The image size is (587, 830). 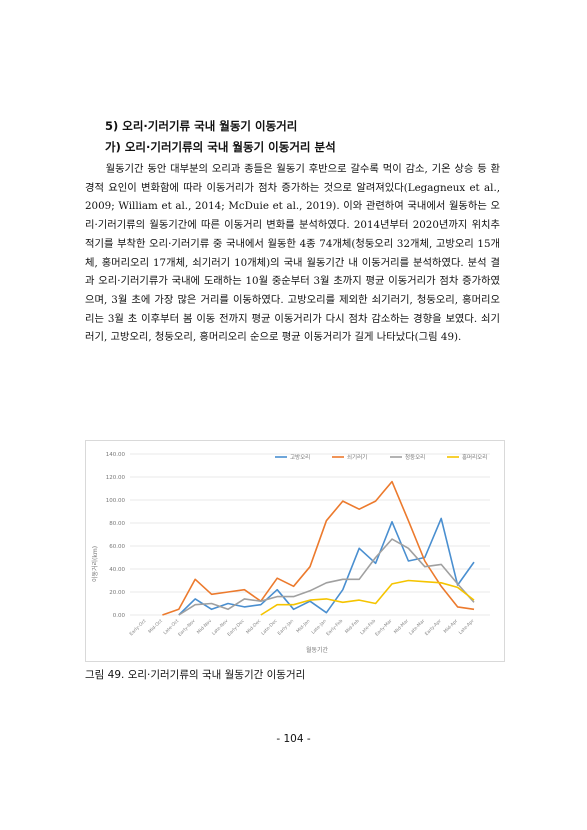 What do you see at coordinates (95, 564) in the screenshot?
I see `y-axis-label: 이동거리(km)` at bounding box center [95, 564].